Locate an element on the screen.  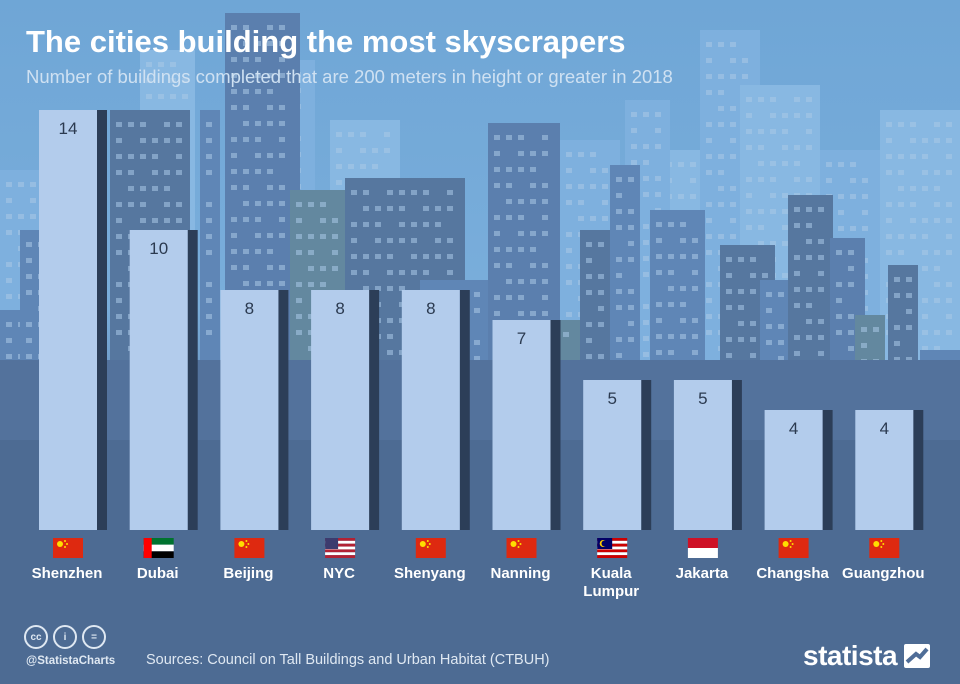
statista-logo: statista is located at coordinates (867, 656).